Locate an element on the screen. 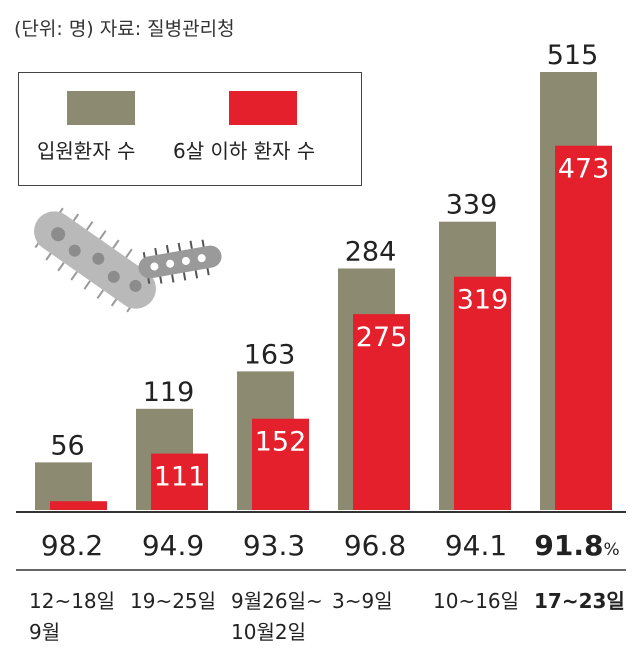 This screenshot has width=642, height=662. label-inpatients-4: 339 is located at coordinates (472, 205).